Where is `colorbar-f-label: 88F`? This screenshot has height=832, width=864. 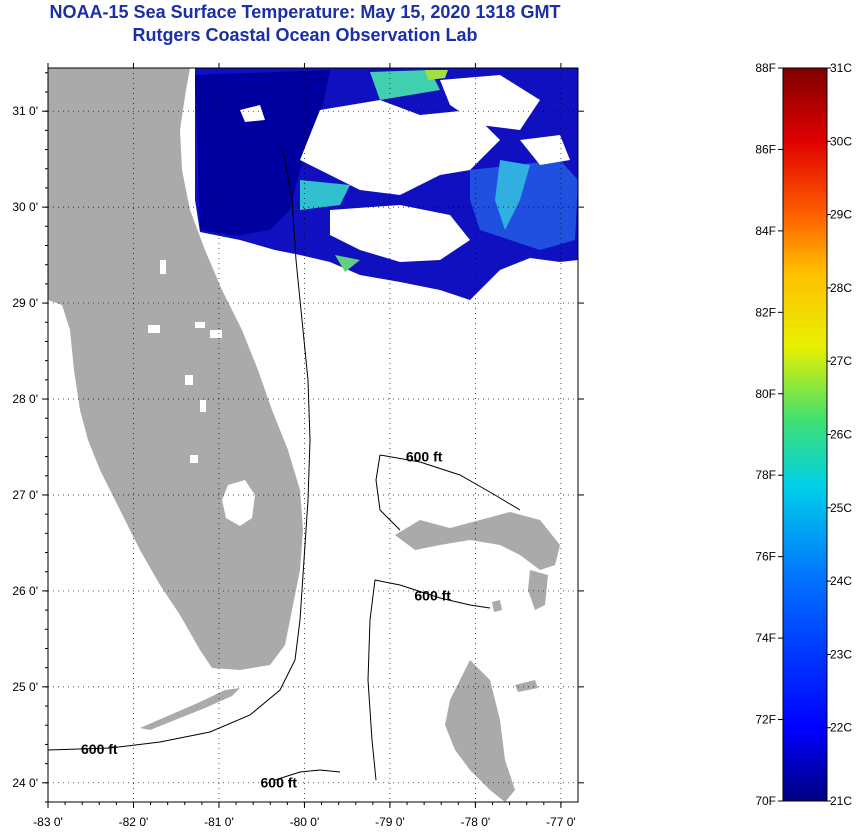 colorbar-f-label: 88F is located at coordinates (765, 68).